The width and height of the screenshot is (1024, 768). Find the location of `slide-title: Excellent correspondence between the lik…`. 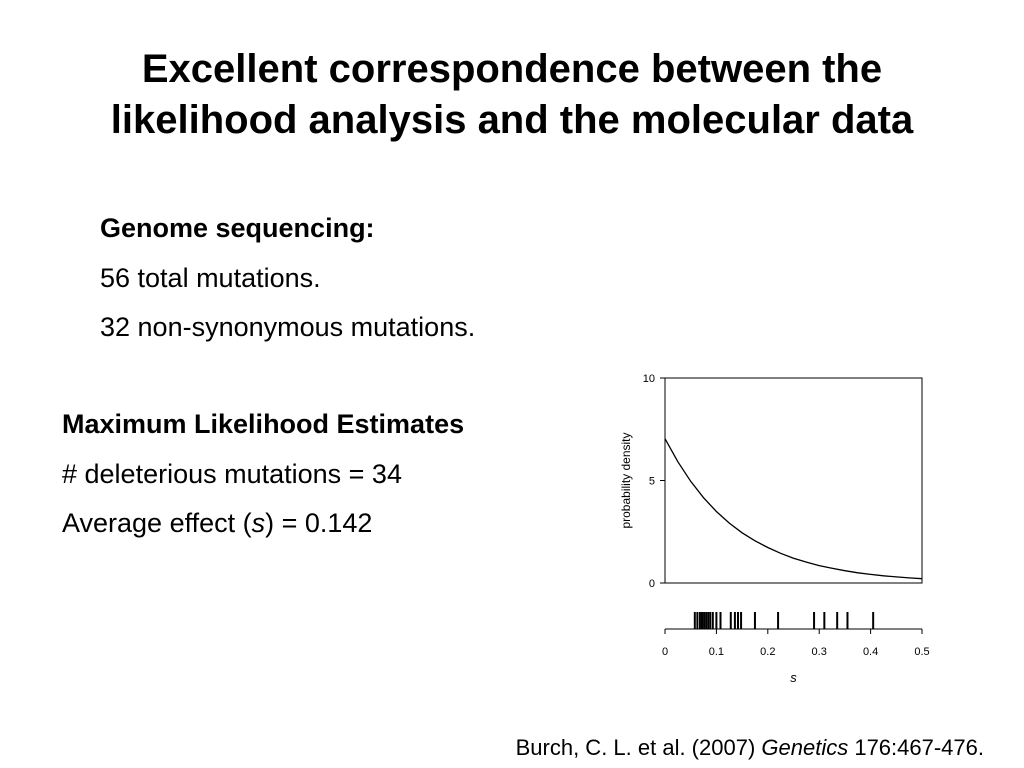

slide-title: Excellent correspondence between the lik… is located at coordinates (512, 95).